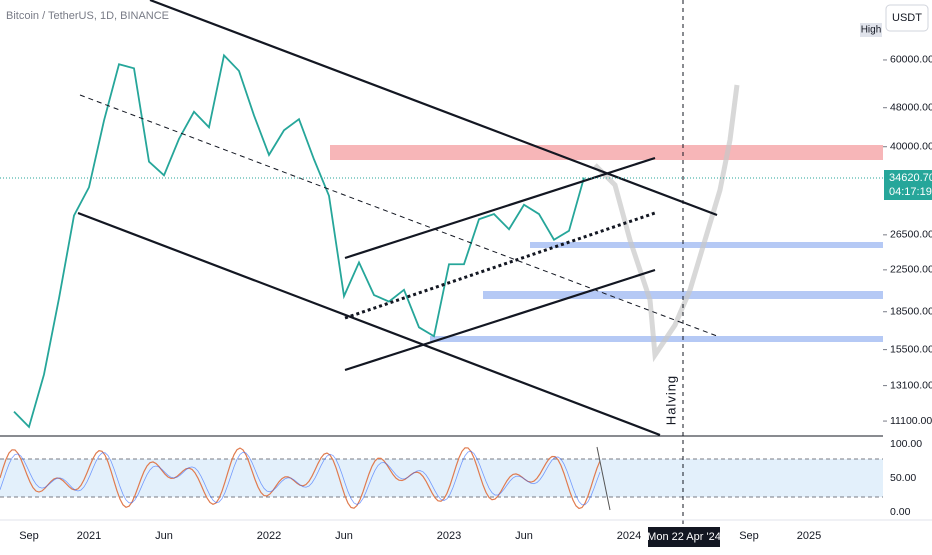 This screenshot has width=932, height=555. What do you see at coordinates (606, 152) in the screenshot?
I see `resistance-zone` at bounding box center [606, 152].